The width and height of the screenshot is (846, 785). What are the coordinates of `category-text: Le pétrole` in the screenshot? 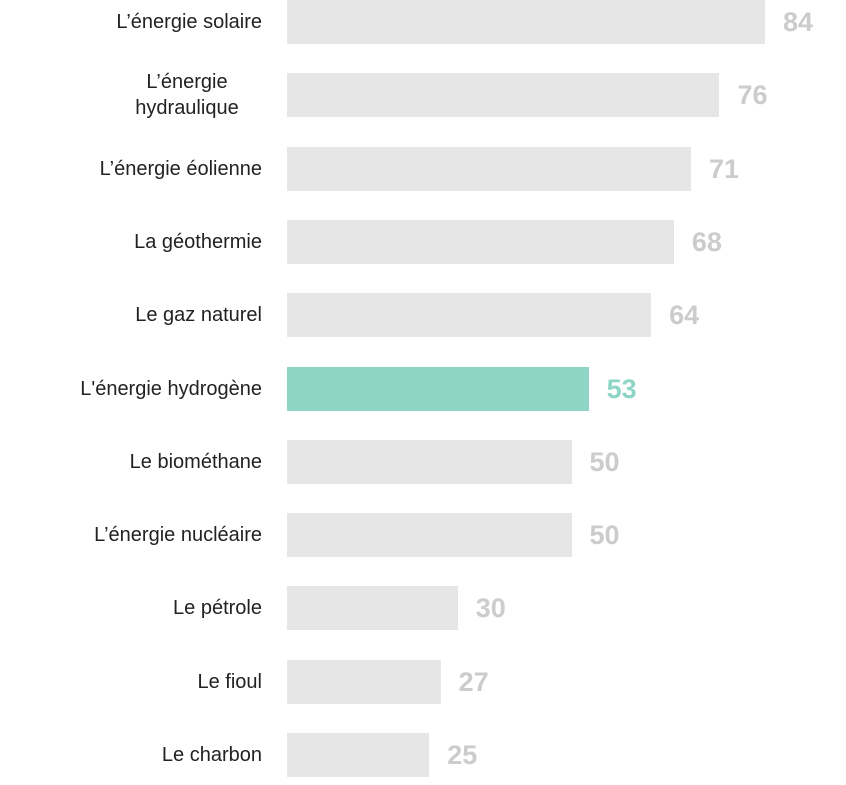 It's located at (217, 608).